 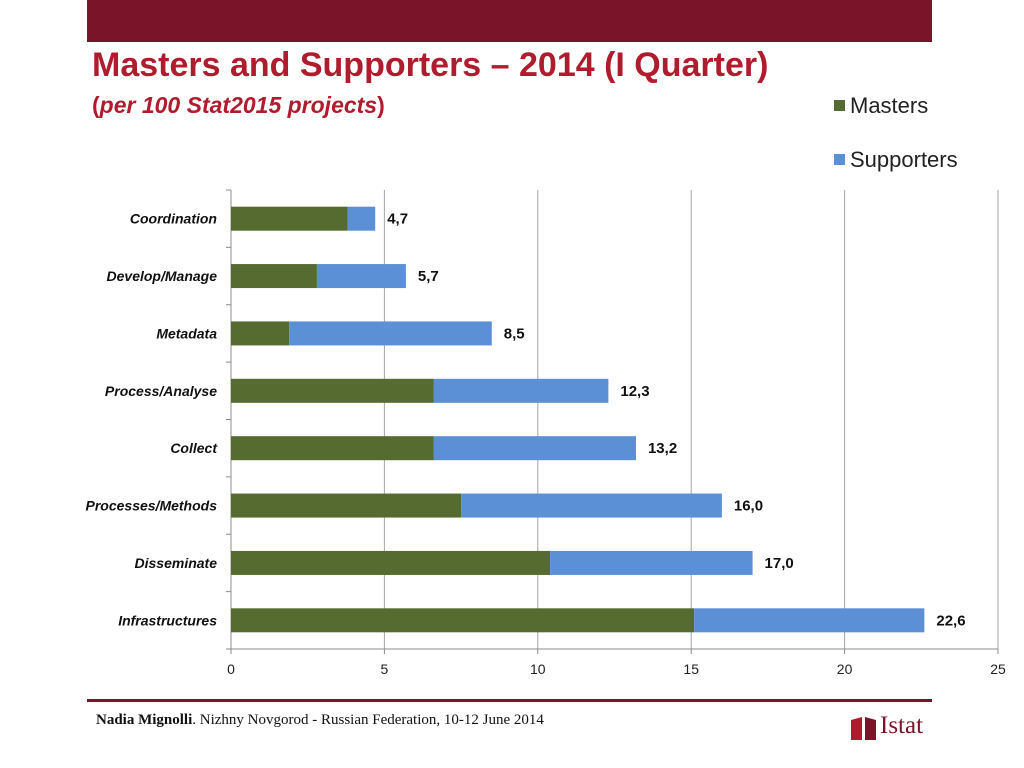 What do you see at coordinates (904, 159) in the screenshot?
I see `legend-label-supporters: Supporters` at bounding box center [904, 159].